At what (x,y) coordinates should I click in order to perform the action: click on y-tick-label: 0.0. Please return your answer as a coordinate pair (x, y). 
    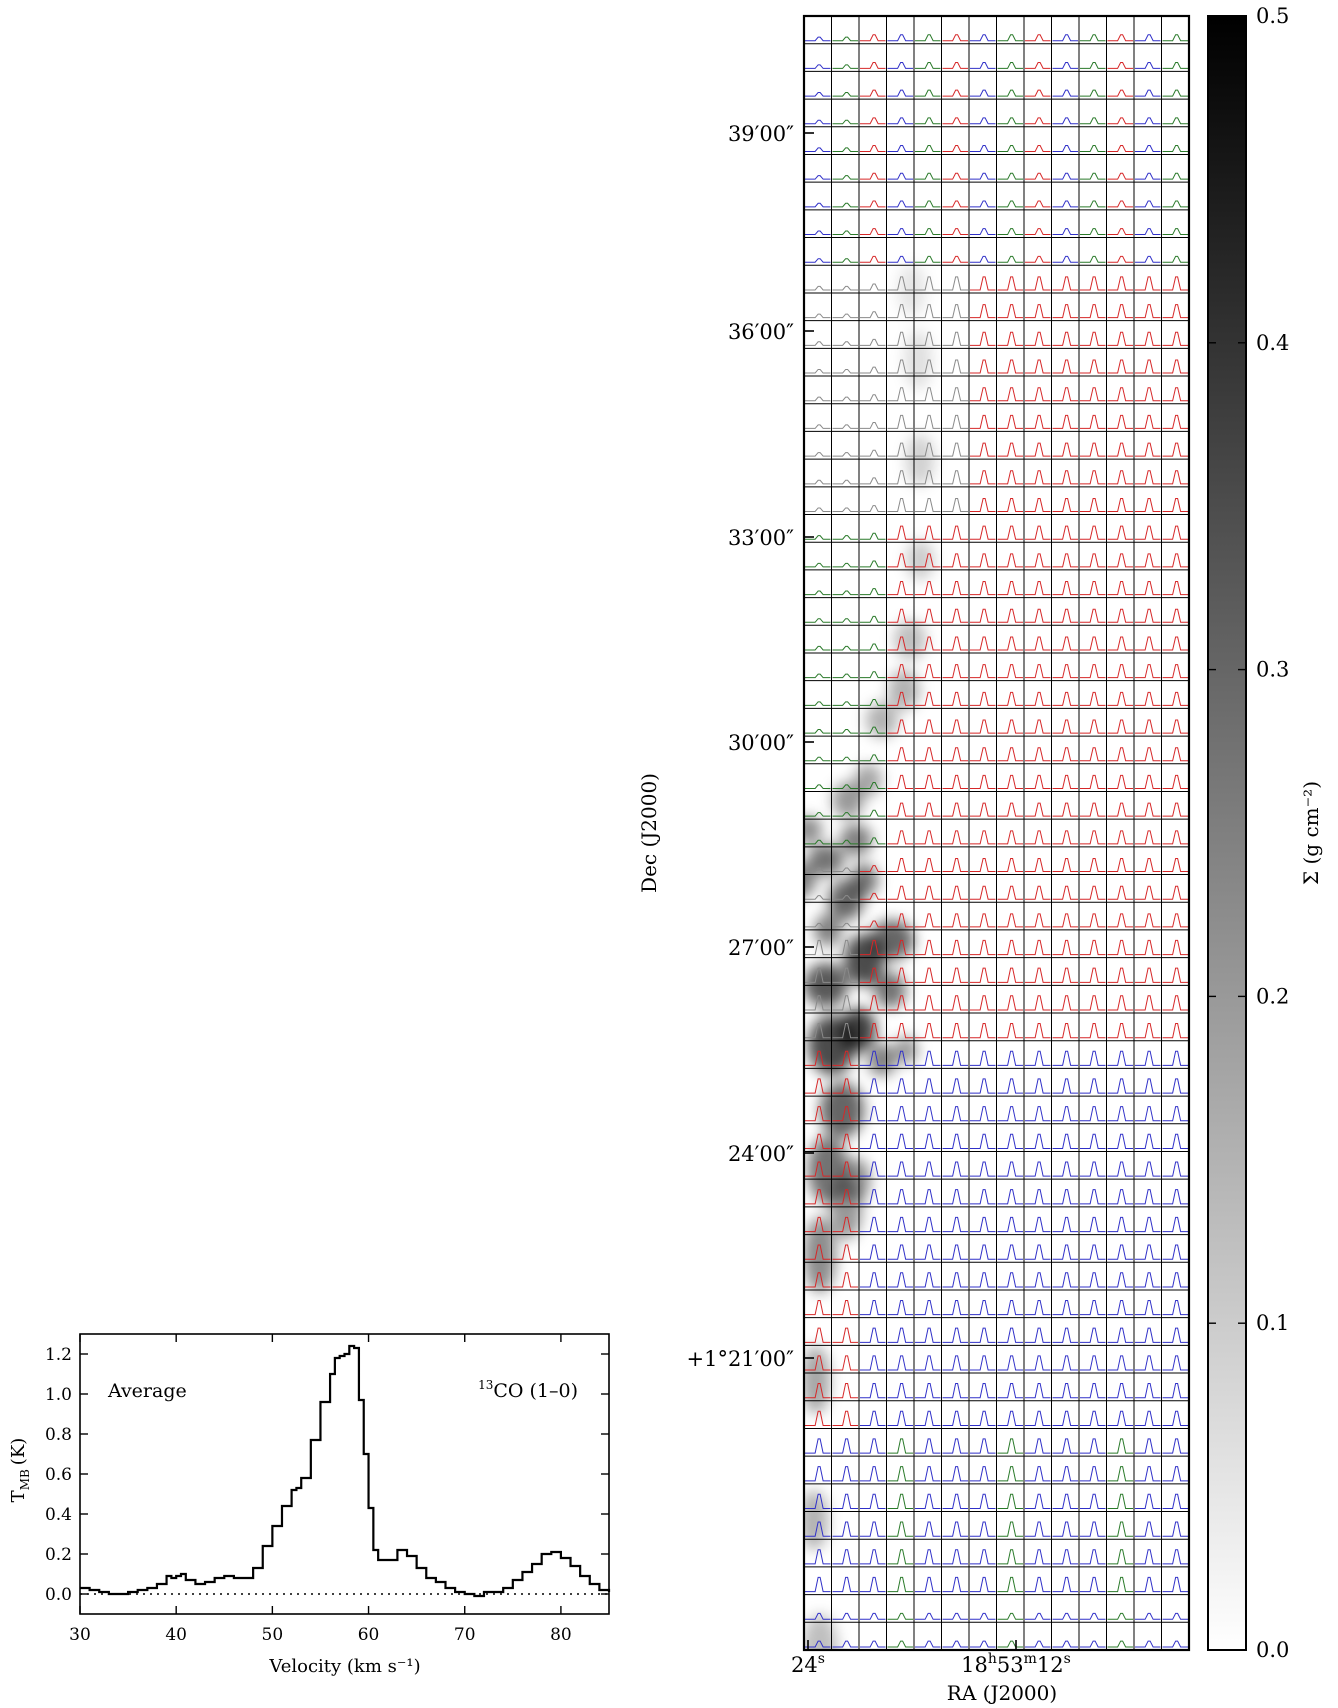
    Looking at the image, I should click on (58, 1595).